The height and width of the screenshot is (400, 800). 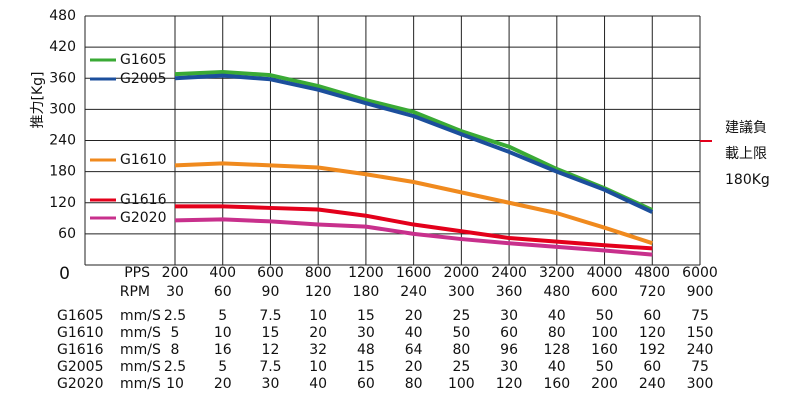 What do you see at coordinates (271, 292) in the screenshot?
I see `rpm-value: 90` at bounding box center [271, 292].